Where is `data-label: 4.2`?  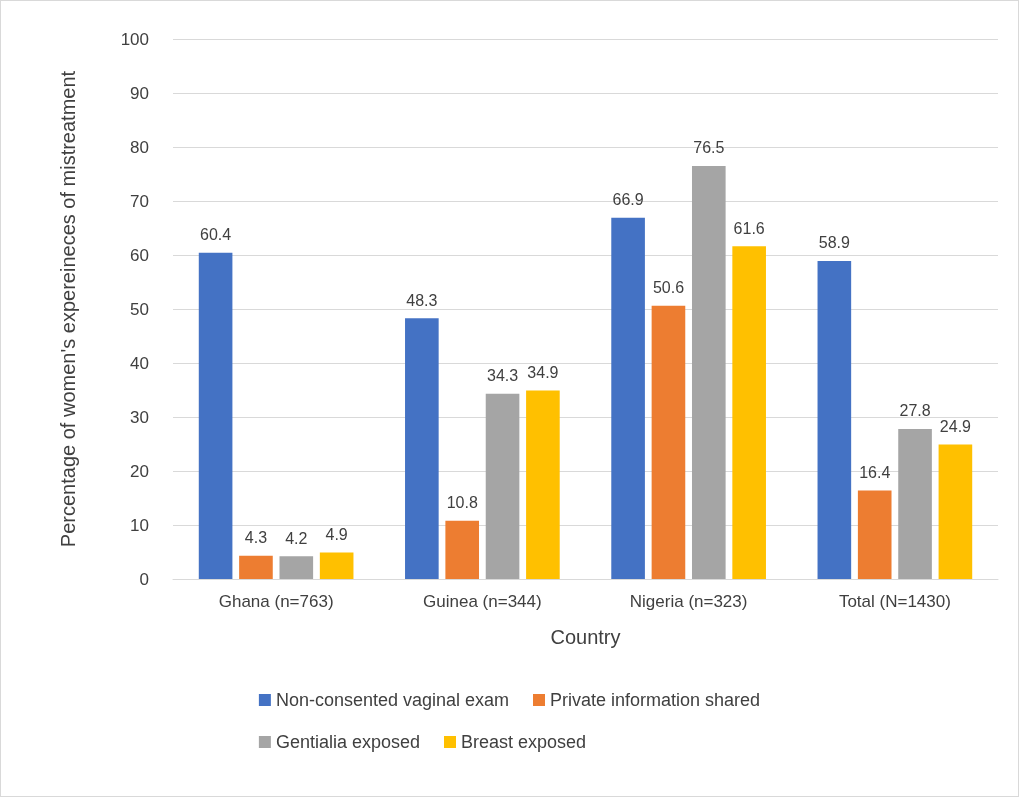 data-label: 4.2 is located at coordinates (296, 538).